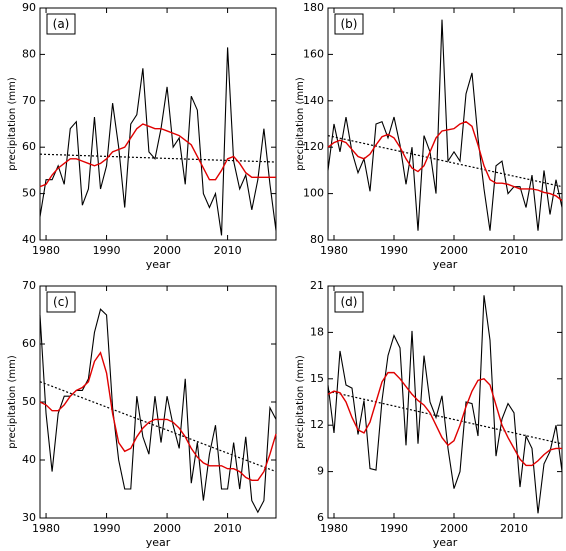 Image resolution: width=566 pixels, height=551 pixels. What do you see at coordinates (313, 7) in the screenshot?
I see `y-tick-label: 180` at bounding box center [313, 7].